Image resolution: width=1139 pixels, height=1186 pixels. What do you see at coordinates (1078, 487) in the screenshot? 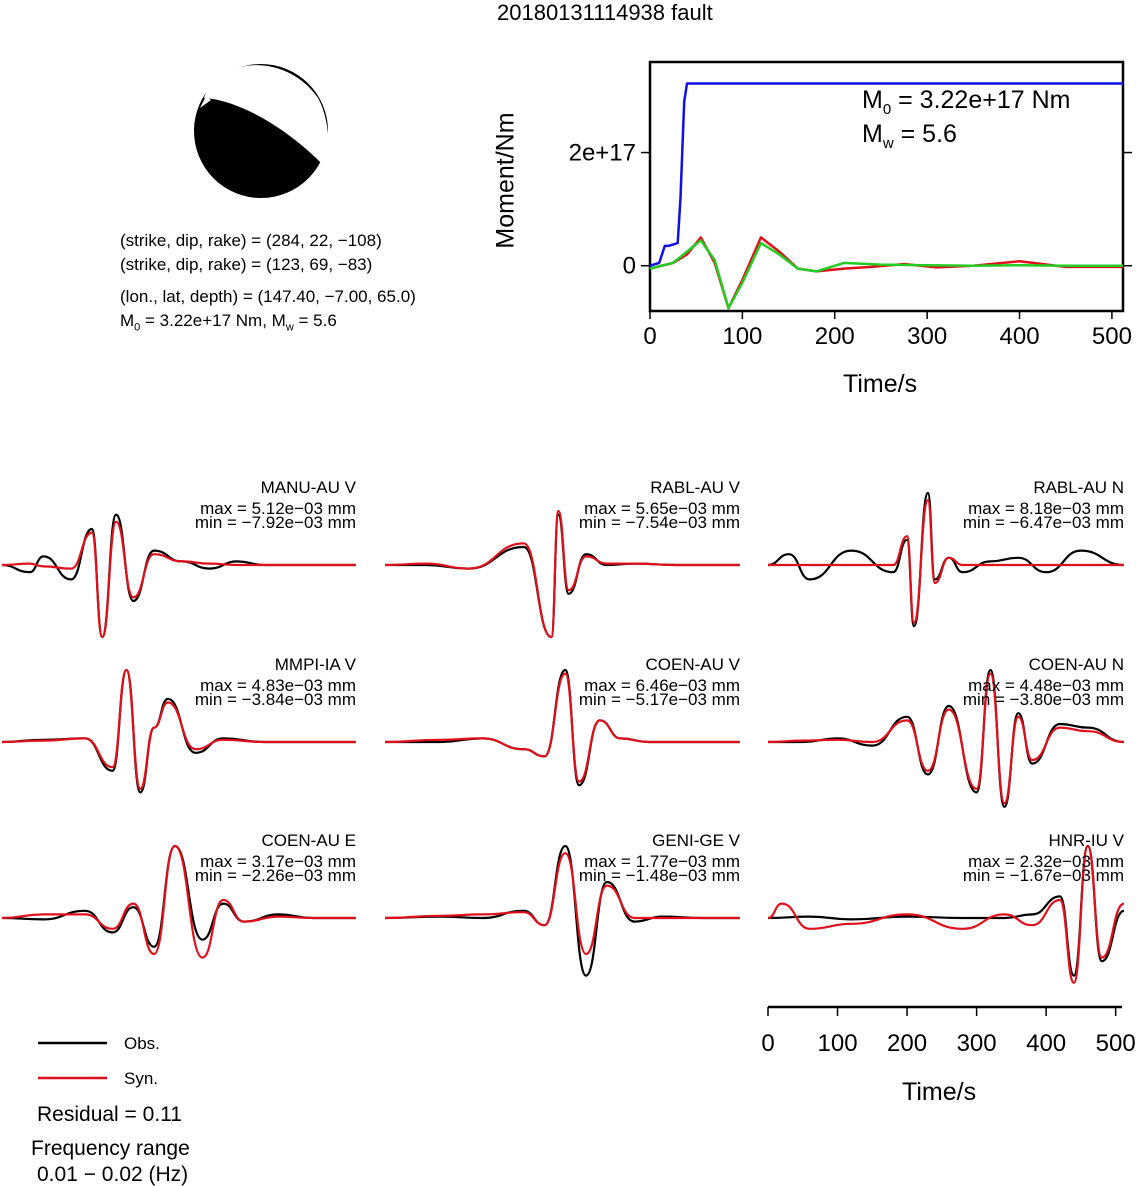
I see `station-name-label: RABL-AU N` at bounding box center [1078, 487].